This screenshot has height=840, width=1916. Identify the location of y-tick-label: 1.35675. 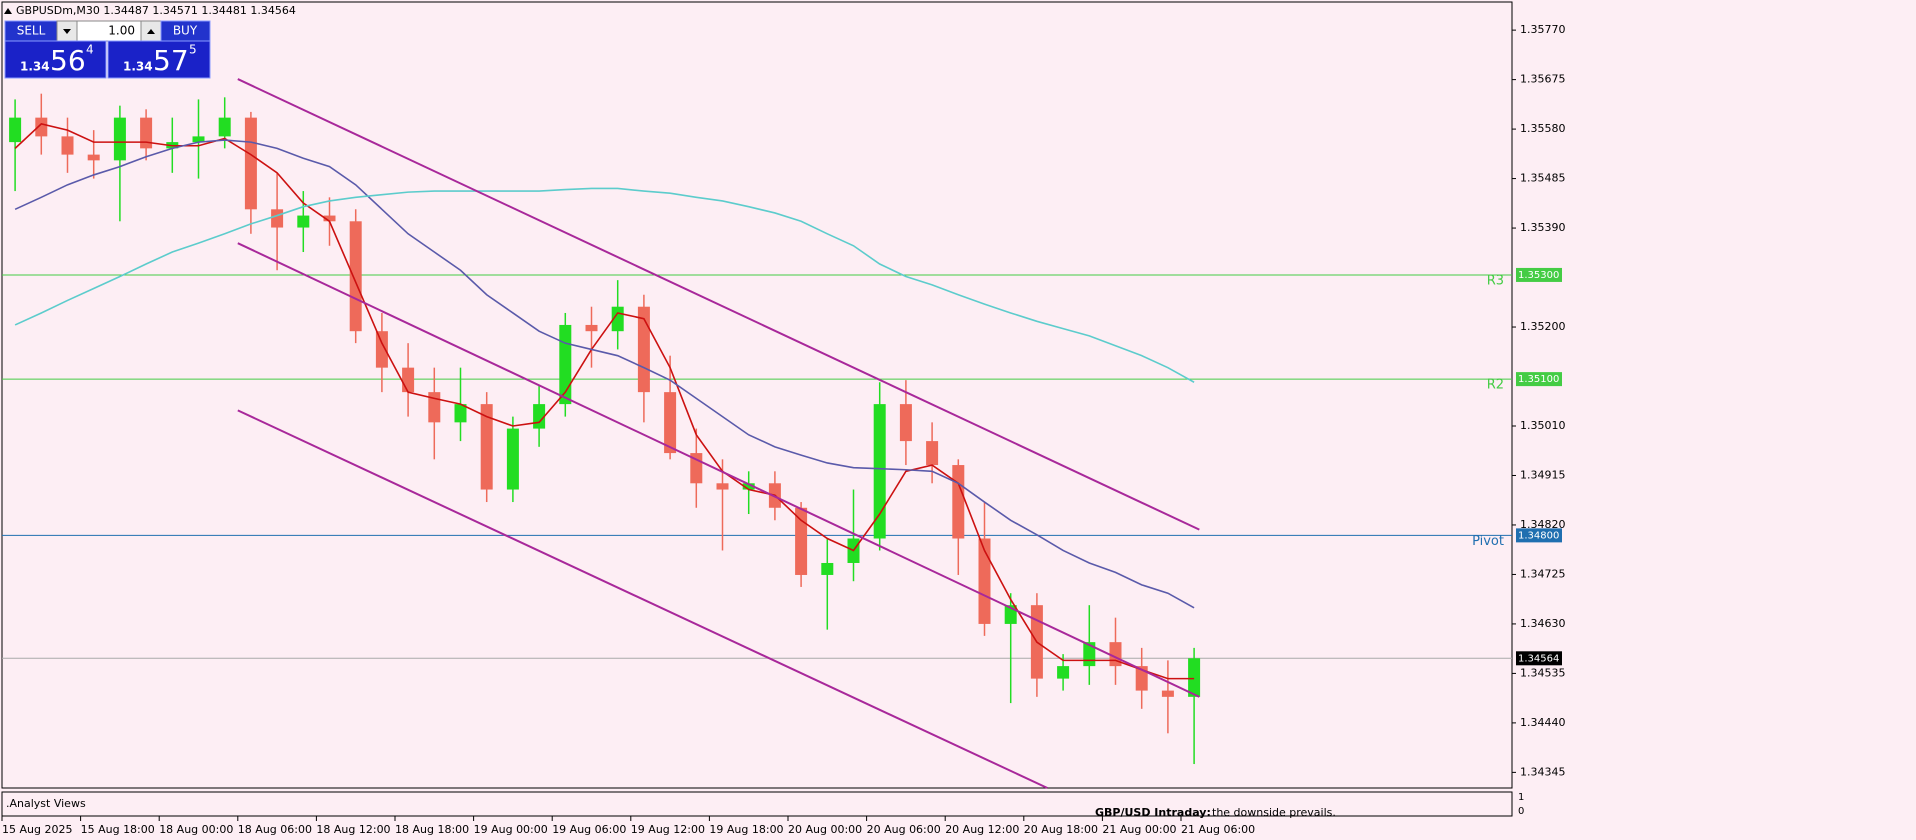
(1543, 79).